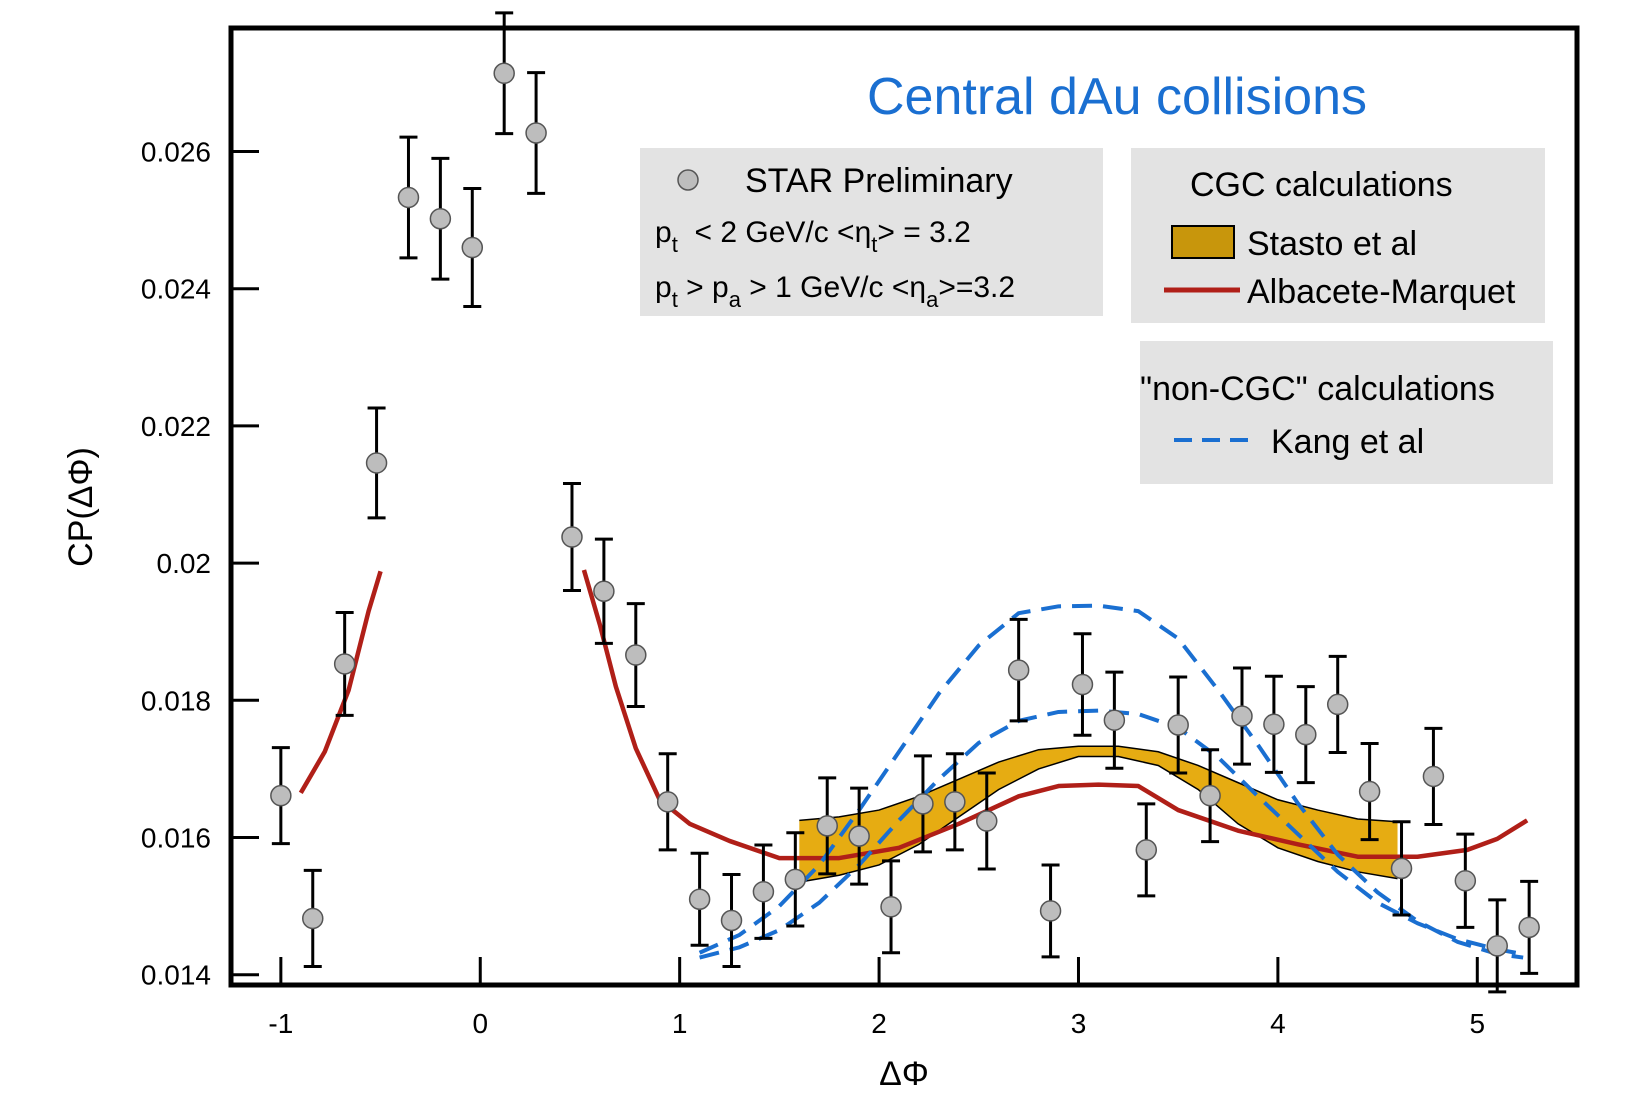 This screenshot has height=1115, width=1638. What do you see at coordinates (1381, 292) in the screenshot?
I see `legend-albacete-label: Albacete-Marquet` at bounding box center [1381, 292].